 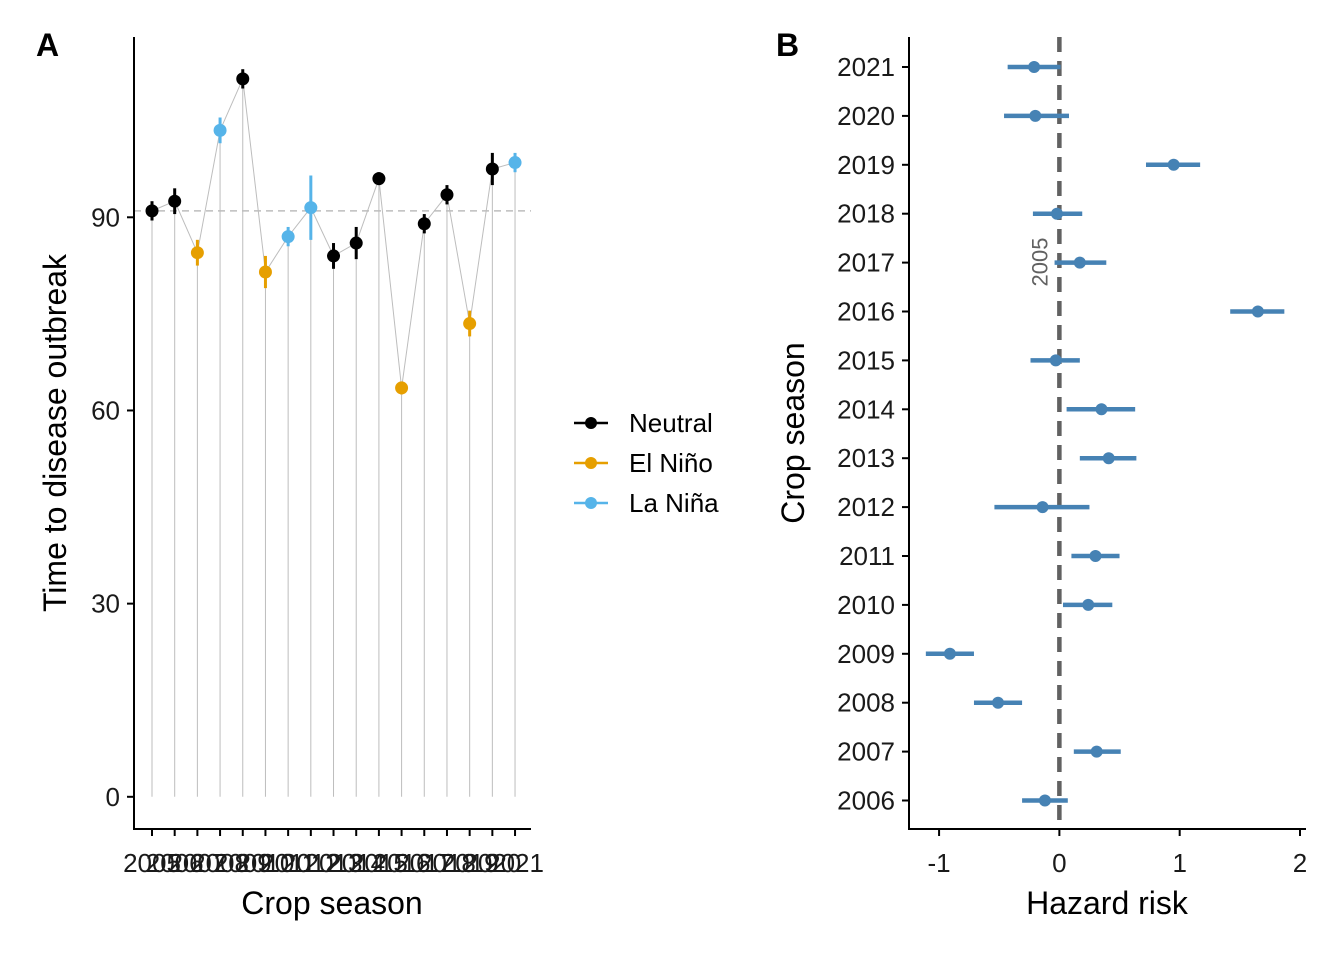 I want to click on panel-a-y-axis-title: Time to disease outbreak, so click(x=55, y=432).